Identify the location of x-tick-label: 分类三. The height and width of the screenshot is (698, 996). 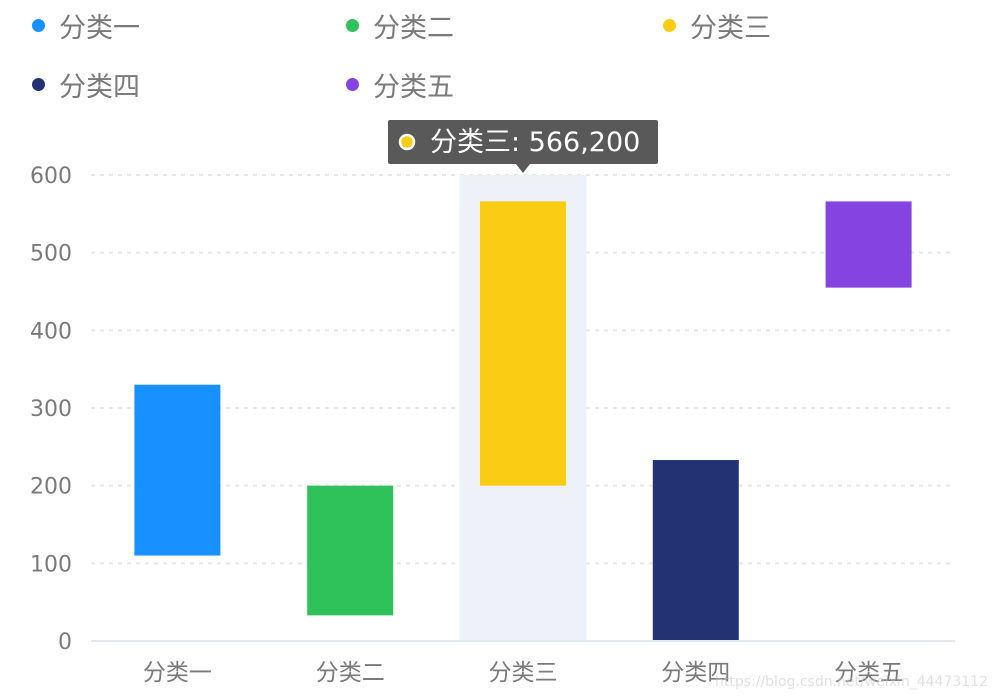
(523, 673).